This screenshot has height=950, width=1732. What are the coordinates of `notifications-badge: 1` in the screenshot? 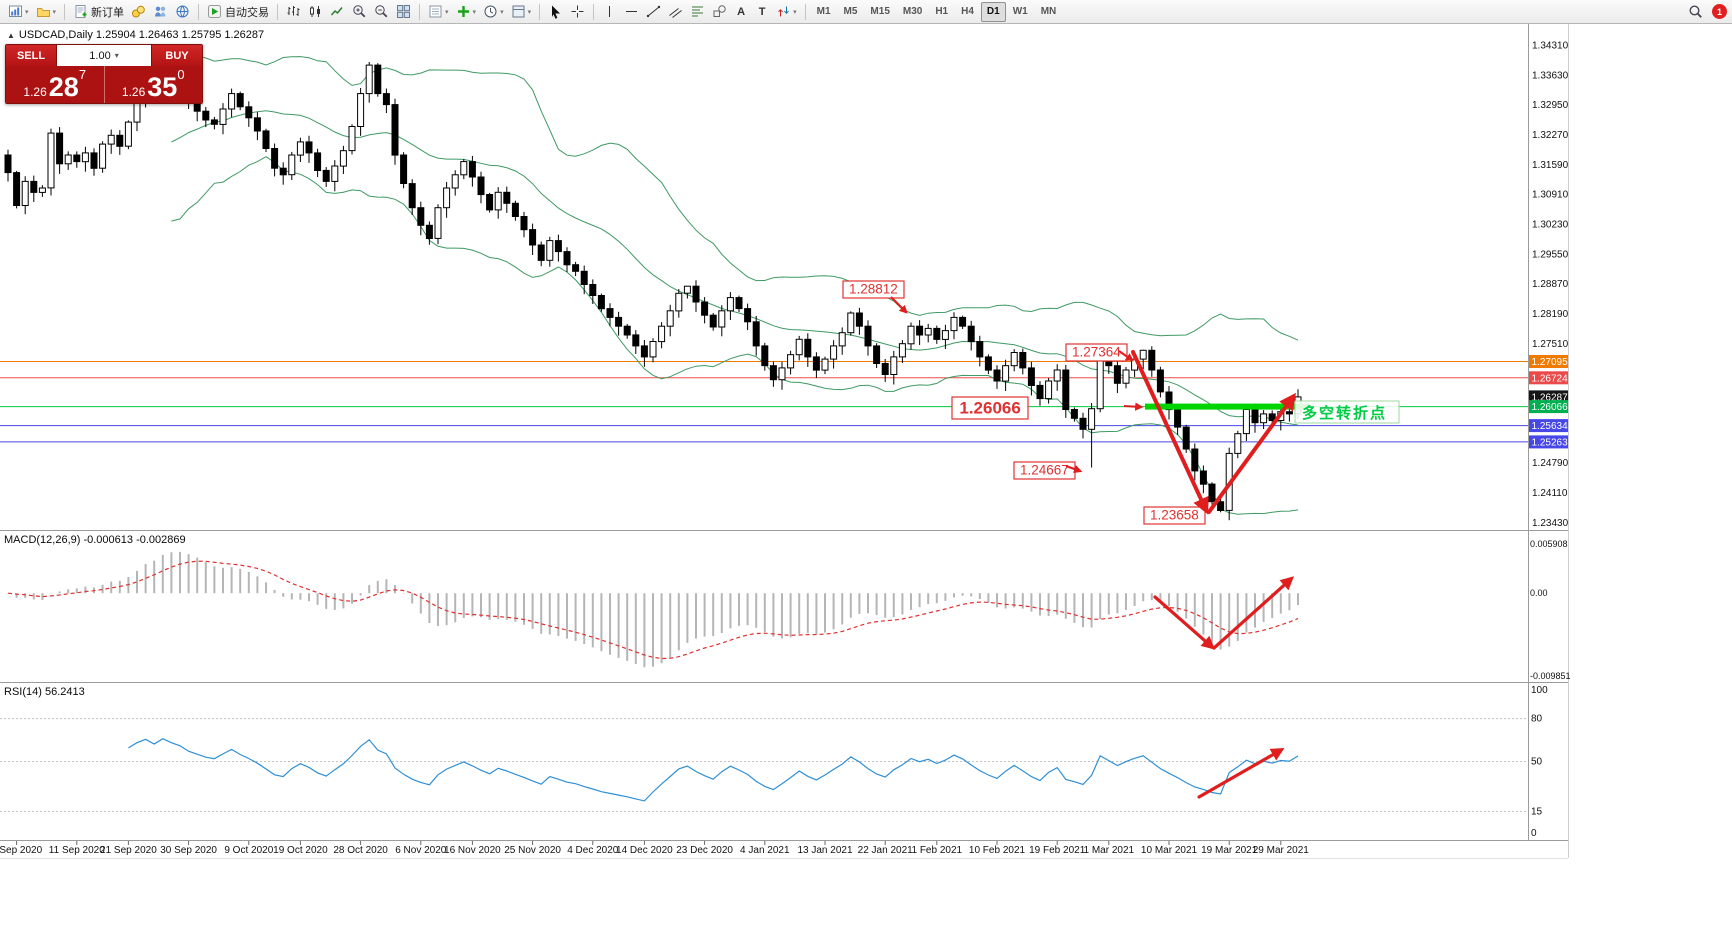 It's located at (1719, 11).